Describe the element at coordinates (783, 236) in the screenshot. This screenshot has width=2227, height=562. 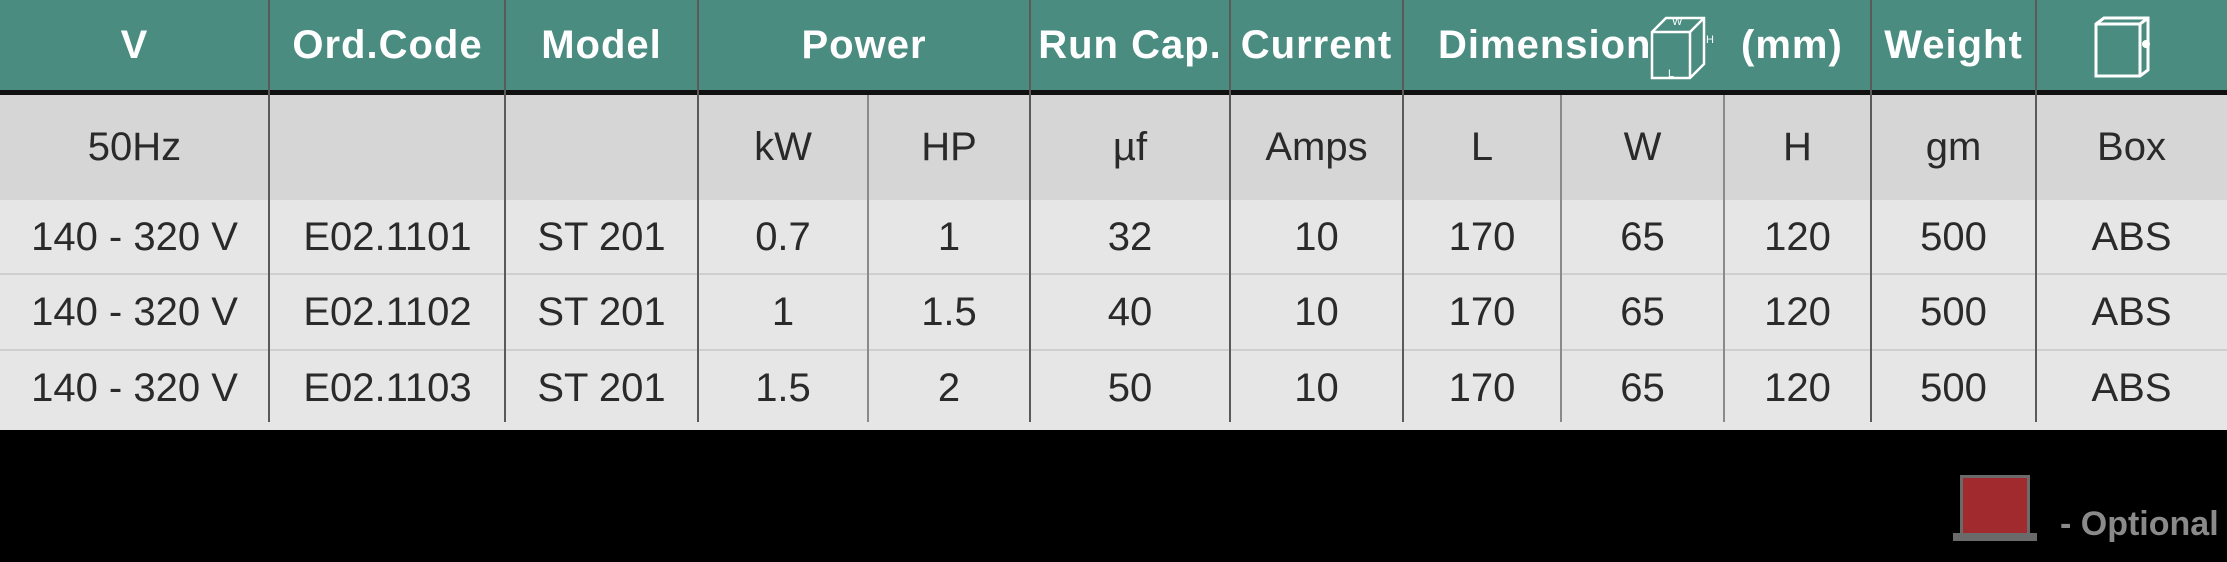
I see `cell-kw: 0.7` at that location.